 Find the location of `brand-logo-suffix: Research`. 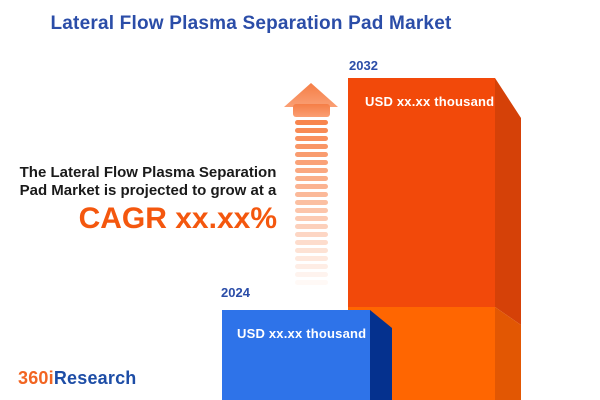

brand-logo-suffix: Research is located at coordinates (95, 378).